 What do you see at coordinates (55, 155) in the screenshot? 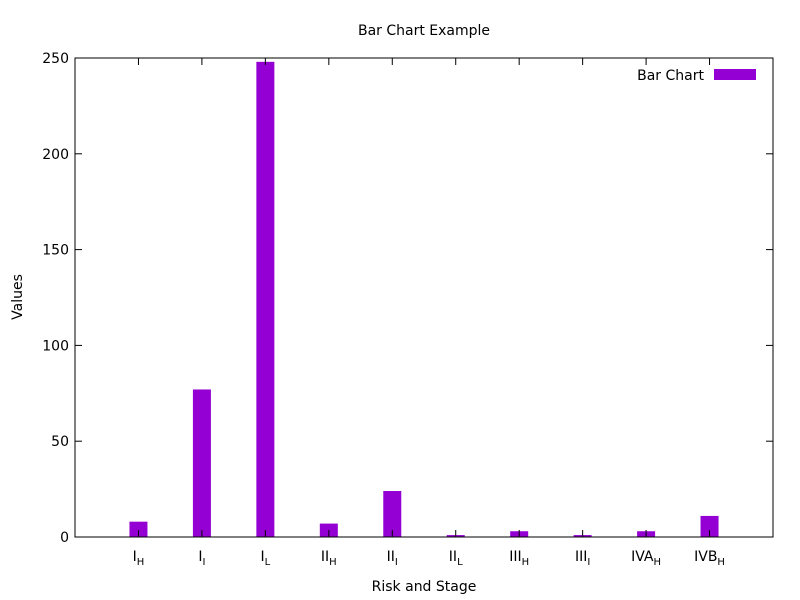
I see `y-tick-label: 200` at bounding box center [55, 155].